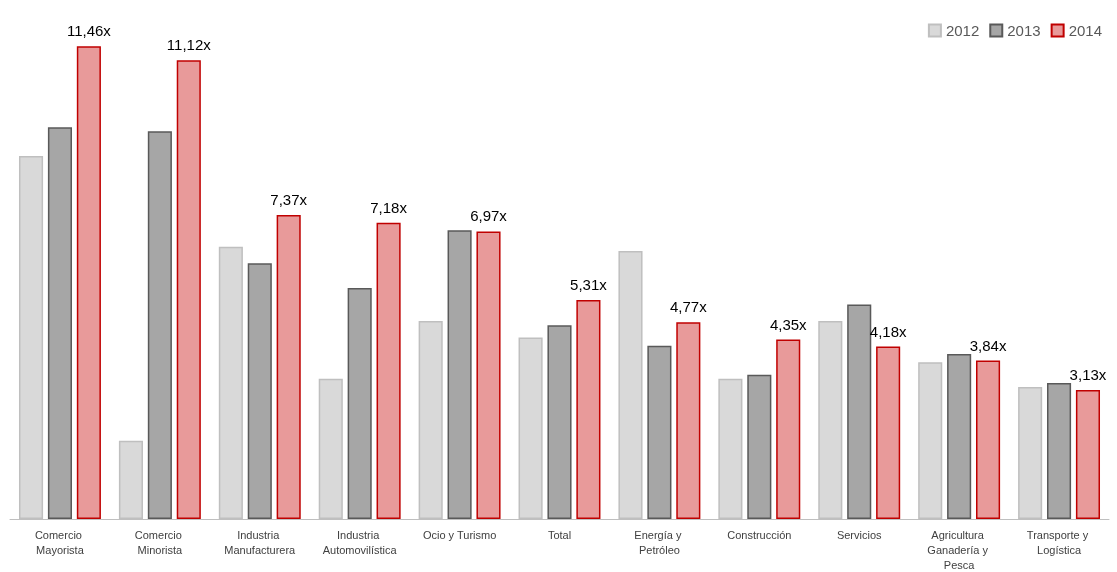 This screenshot has height=572, width=1117. What do you see at coordinates (959, 549) in the screenshot?
I see `x-tick-label: Agricultura Ganadería y Pesca` at bounding box center [959, 549].